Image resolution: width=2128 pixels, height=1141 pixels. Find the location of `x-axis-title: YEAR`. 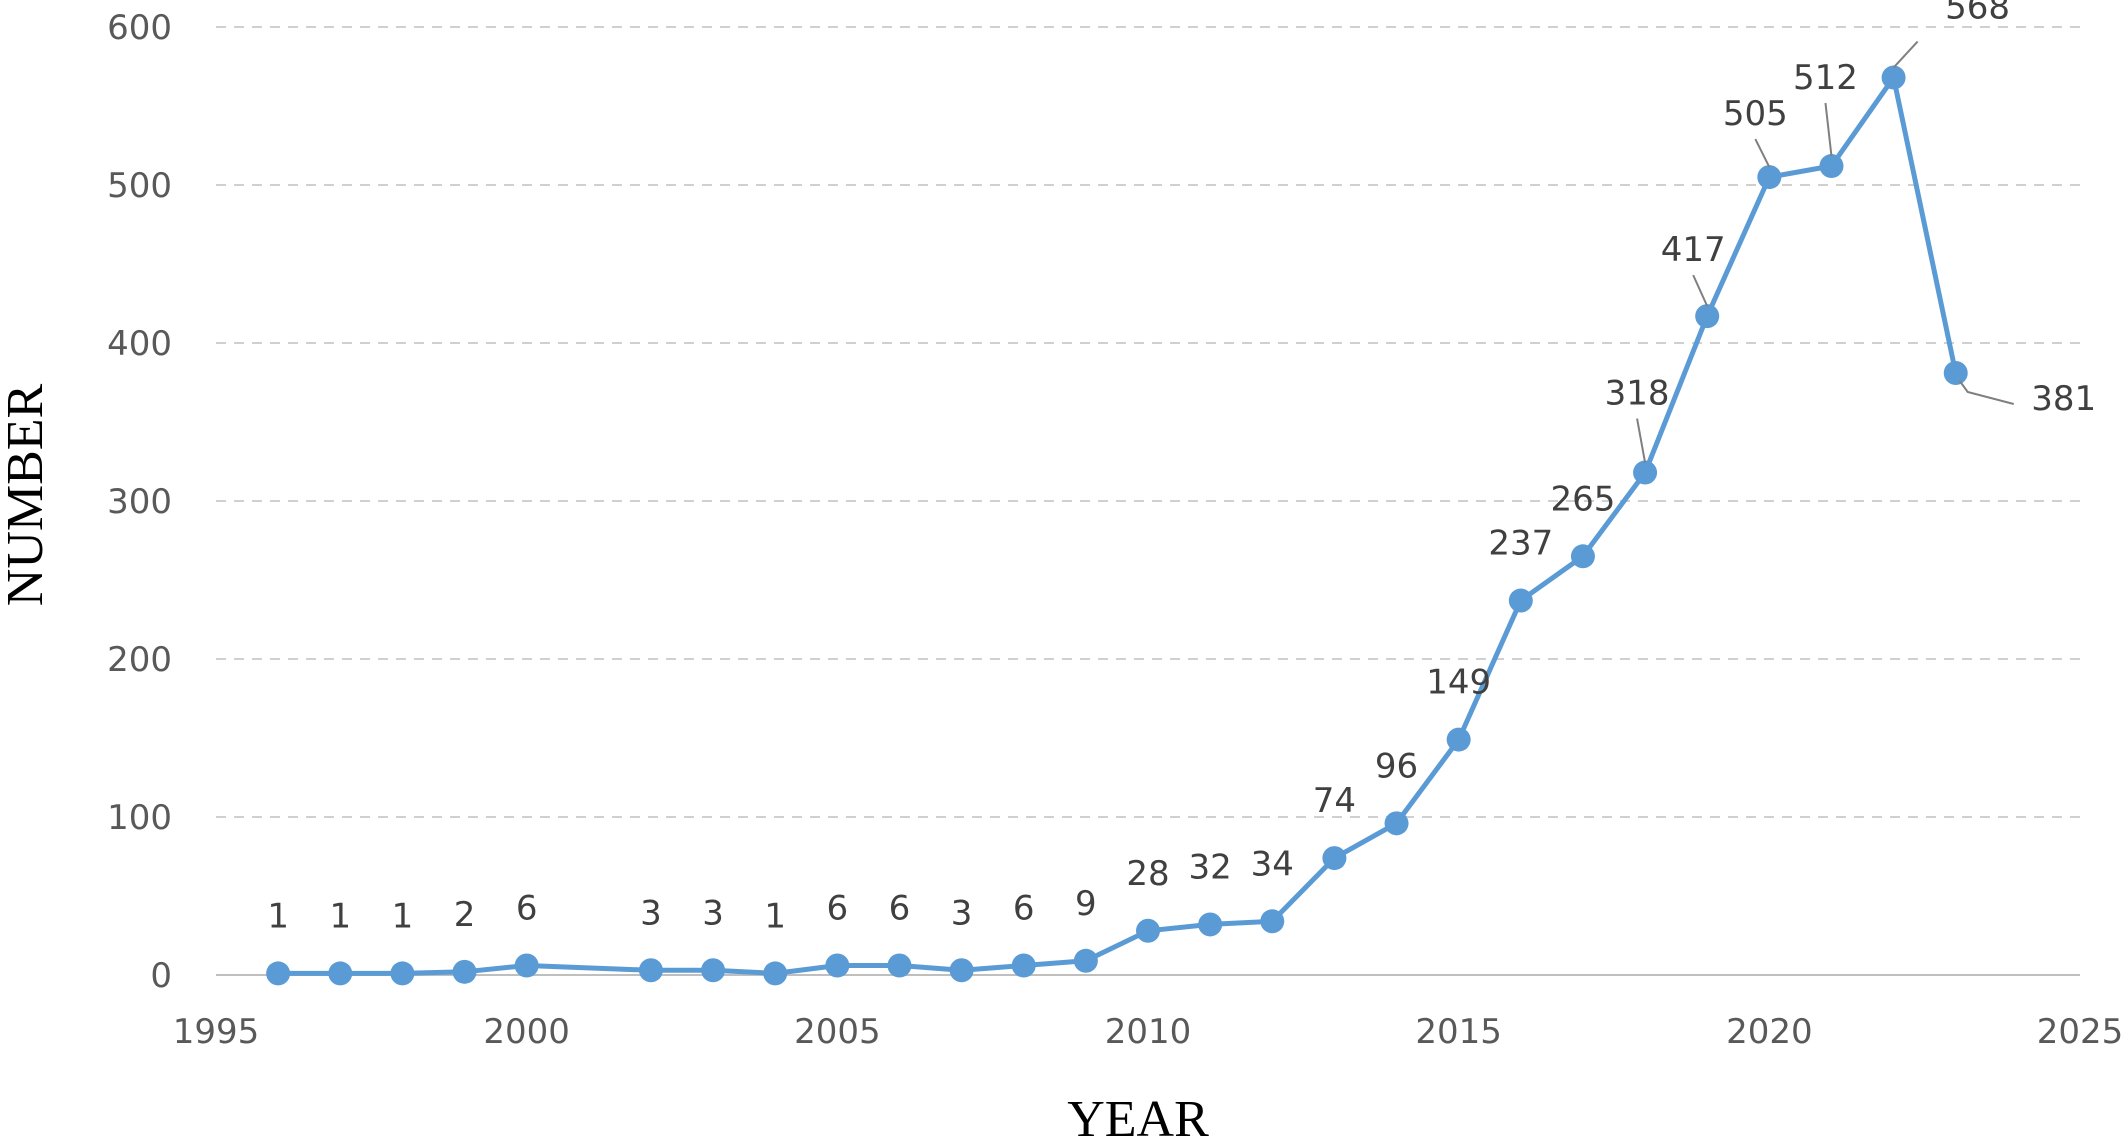

x-axis-title: YEAR is located at coordinates (1138, 1116).